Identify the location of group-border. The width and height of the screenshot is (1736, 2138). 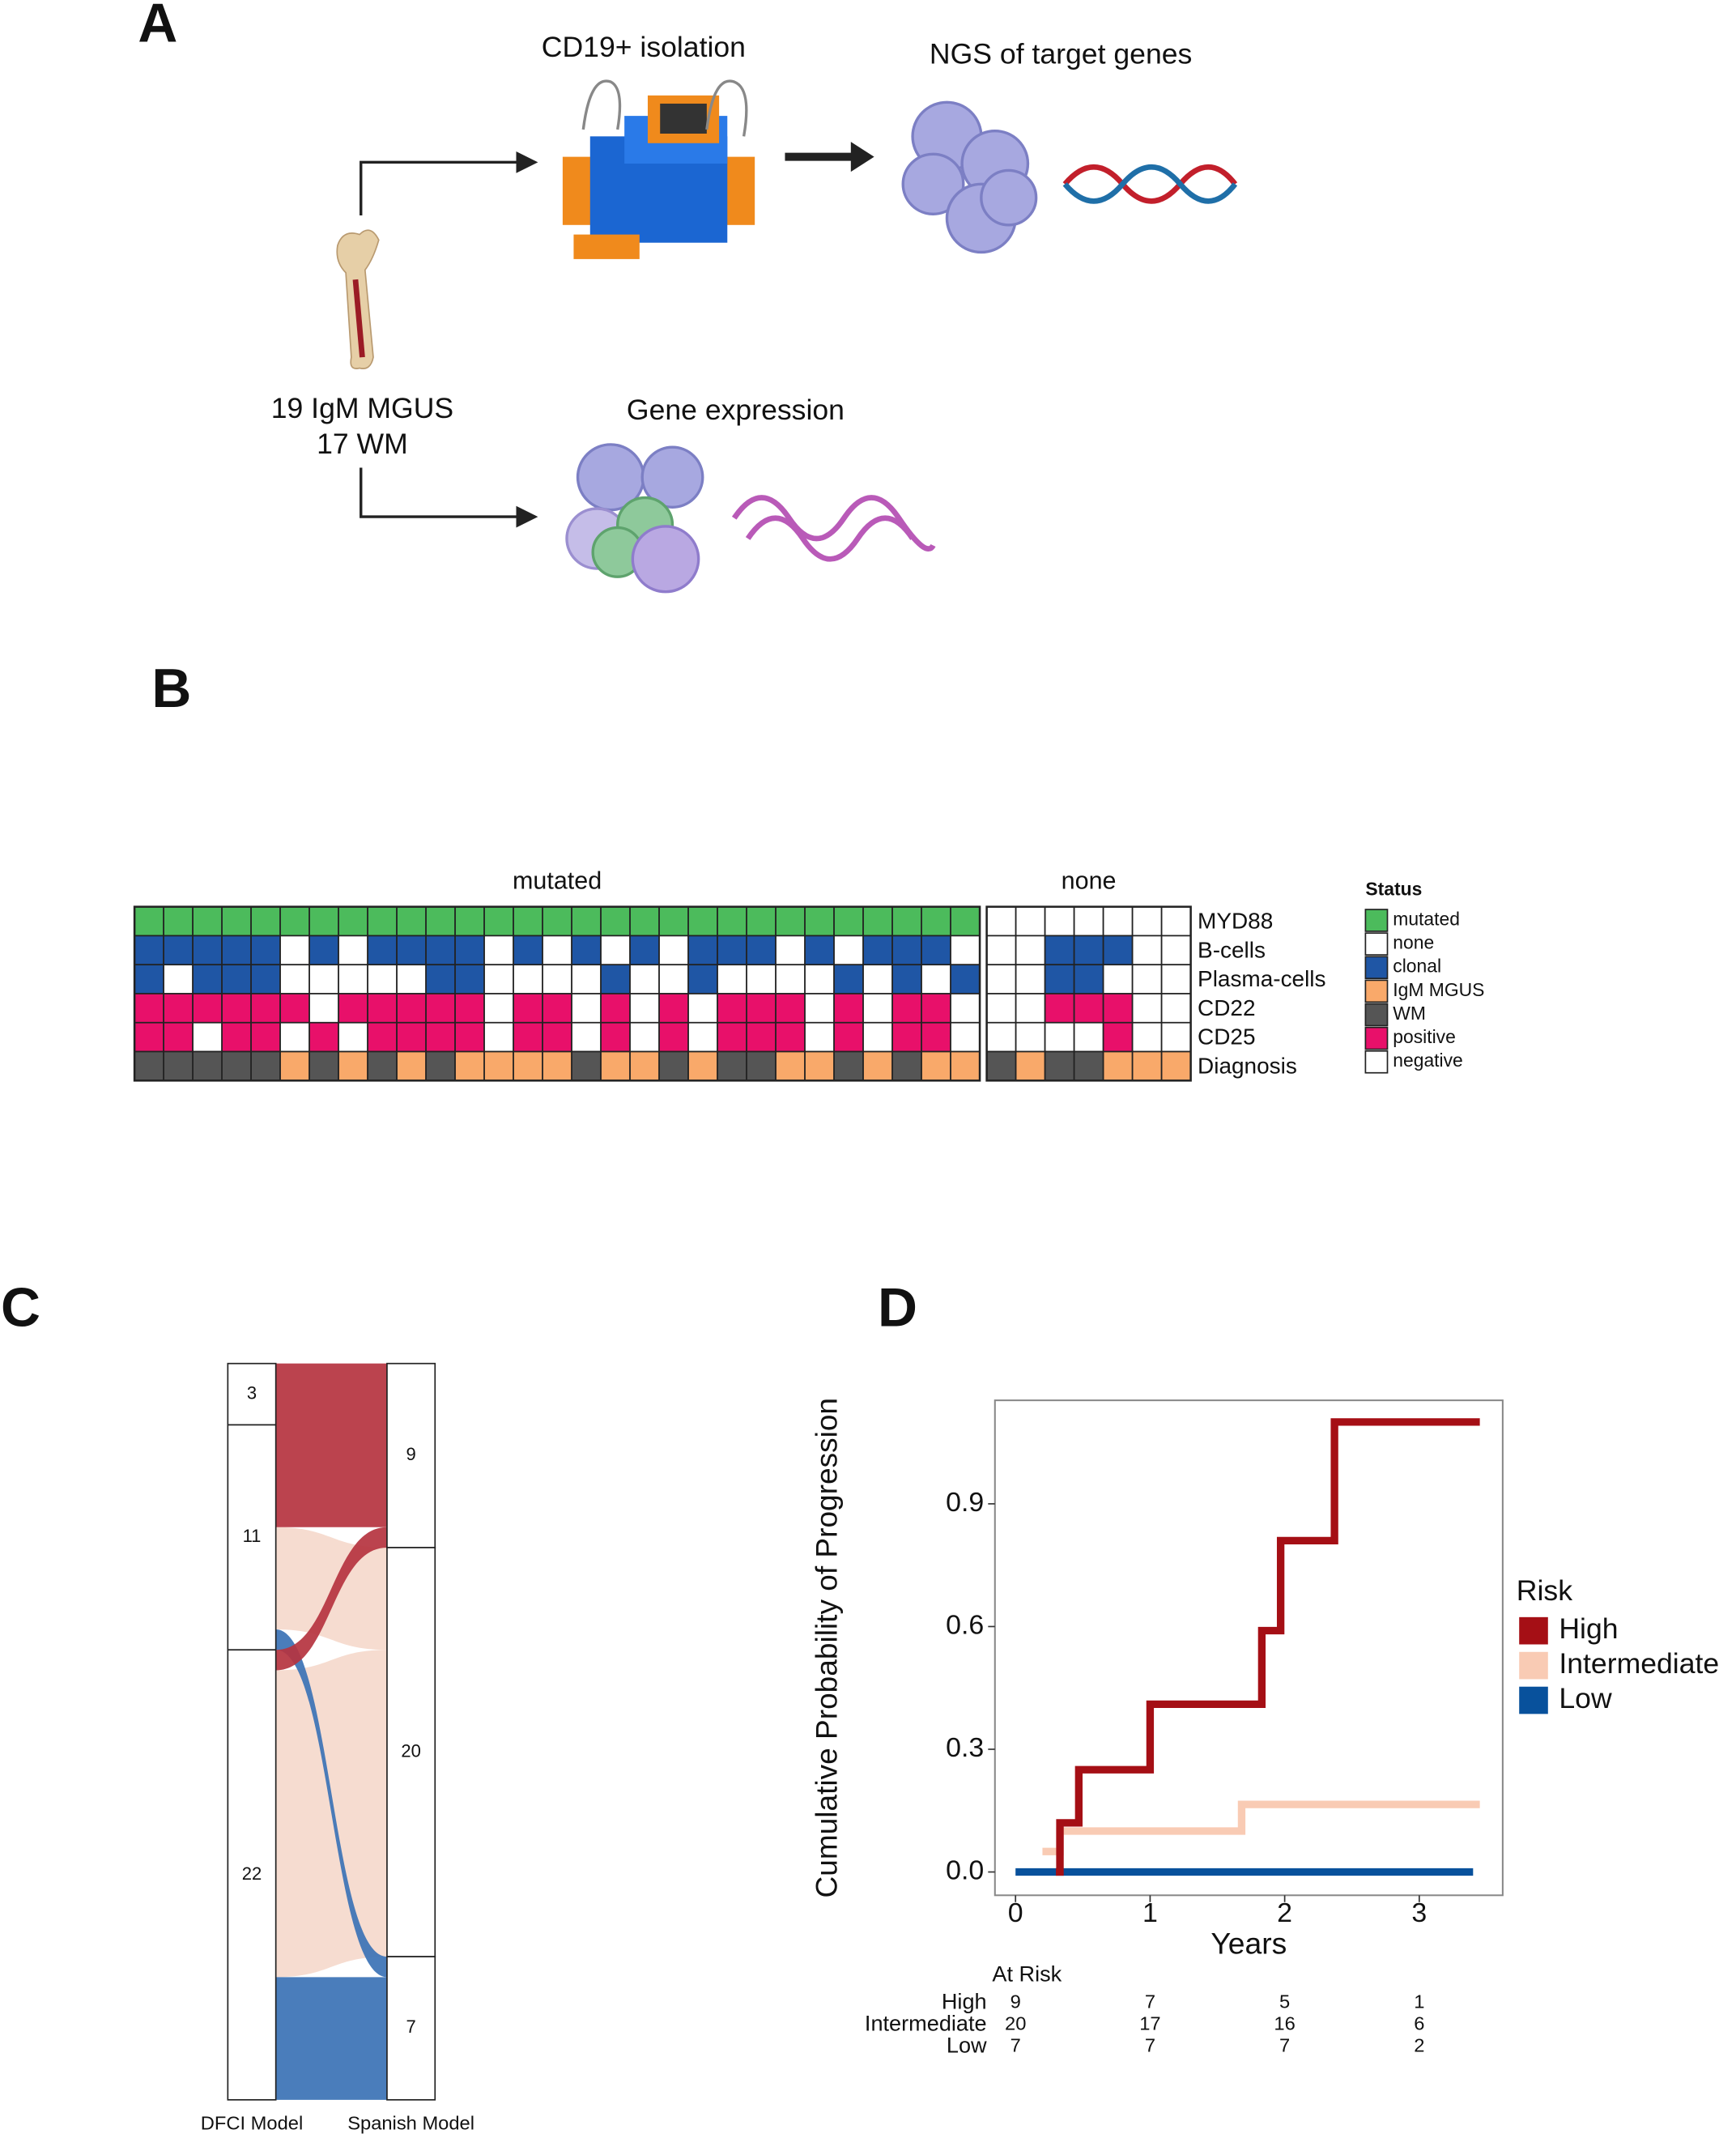
(557, 993).